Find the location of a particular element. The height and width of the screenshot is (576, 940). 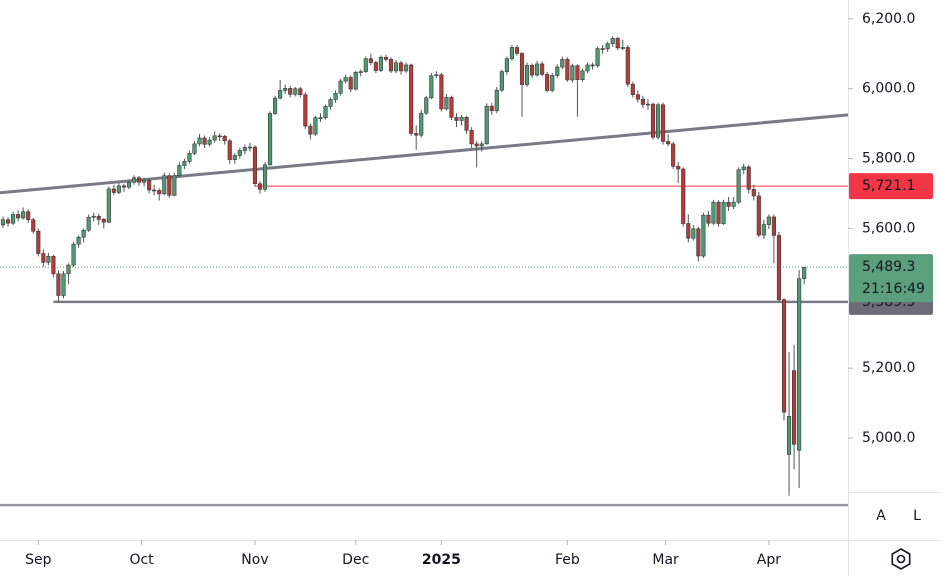

x-tick-label: Dec is located at coordinates (355, 560).